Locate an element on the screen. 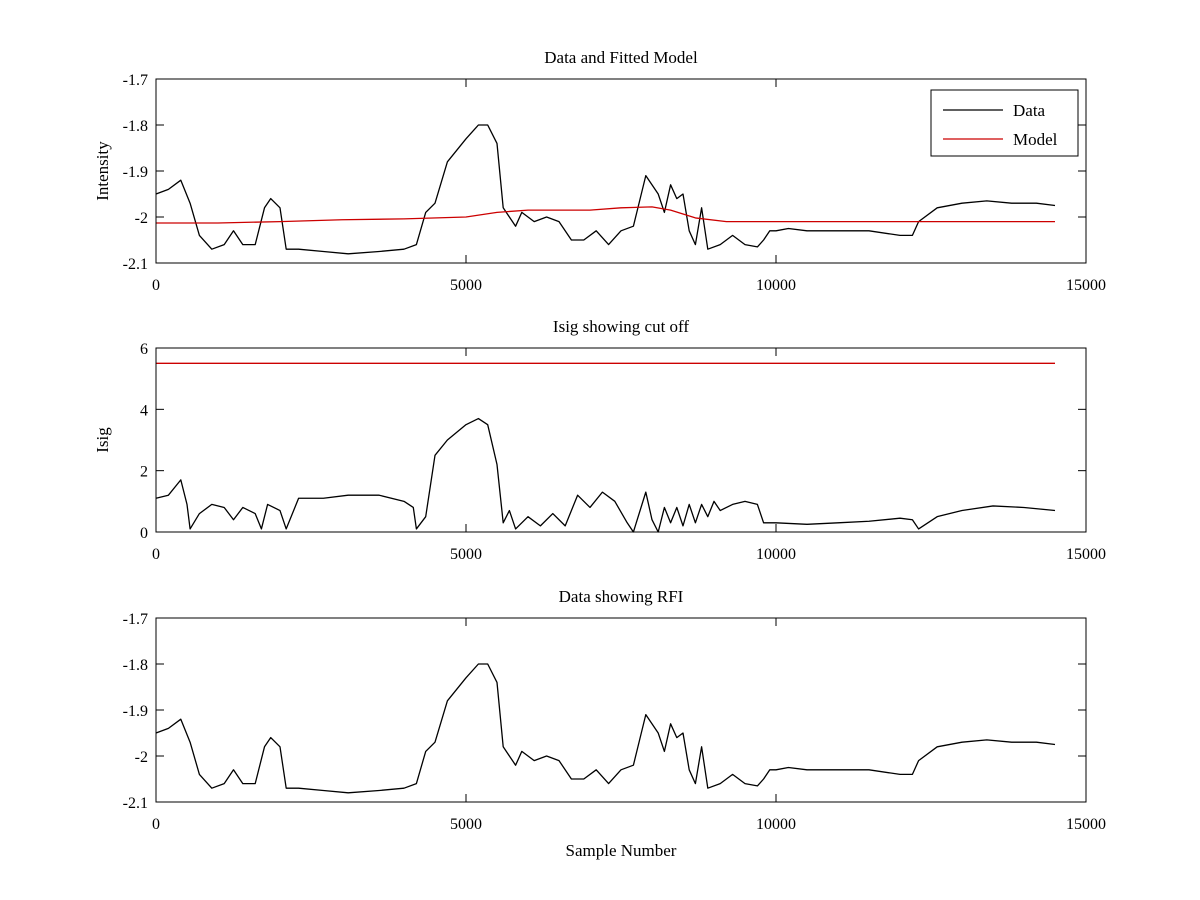  legend-box is located at coordinates (1004, 123).